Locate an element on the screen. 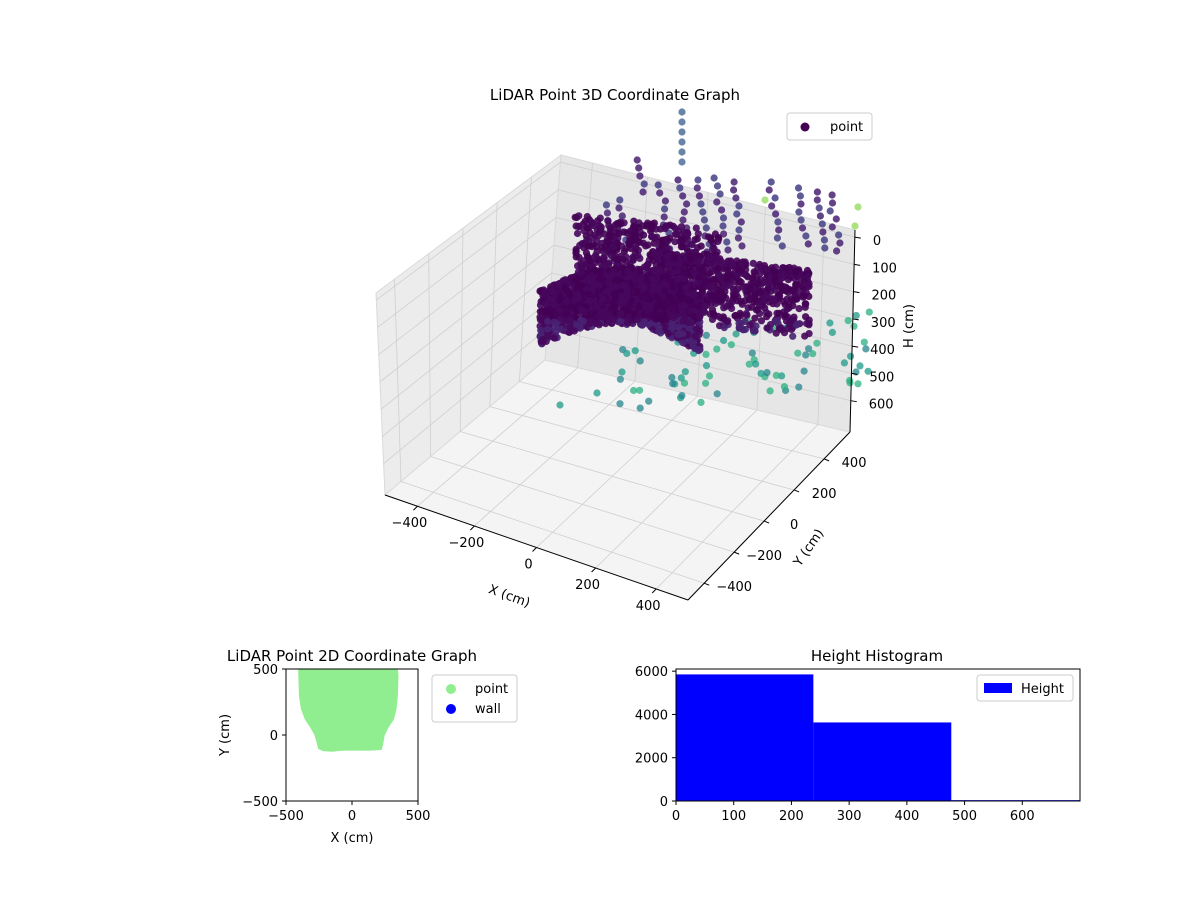 The image size is (1200, 900). legend-2d-marker-point is located at coordinates (451, 689).